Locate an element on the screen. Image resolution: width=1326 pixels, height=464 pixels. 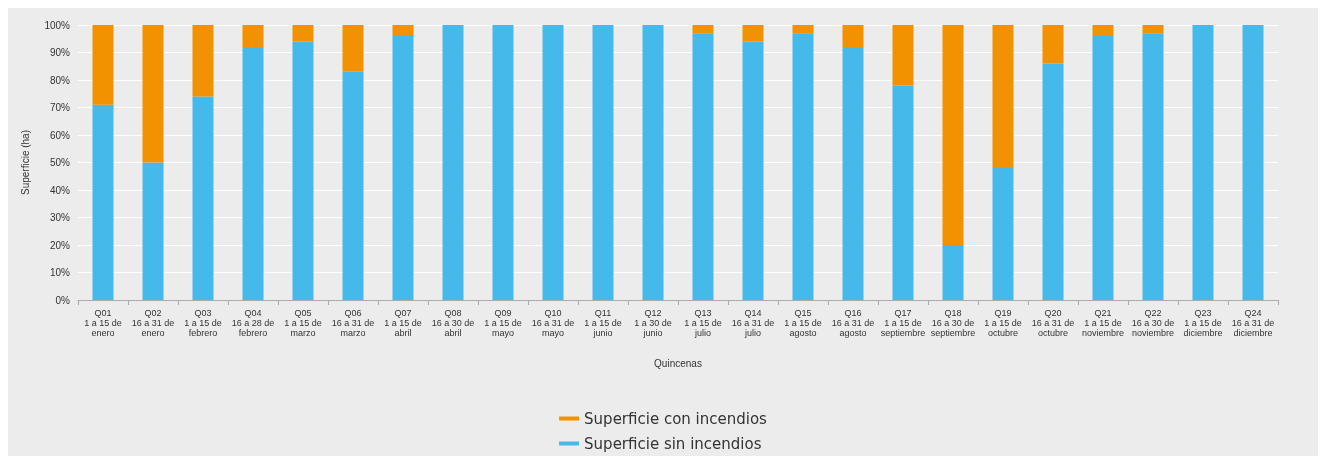
y-axis-title: Superficie (ha) is located at coordinates (25, 162).